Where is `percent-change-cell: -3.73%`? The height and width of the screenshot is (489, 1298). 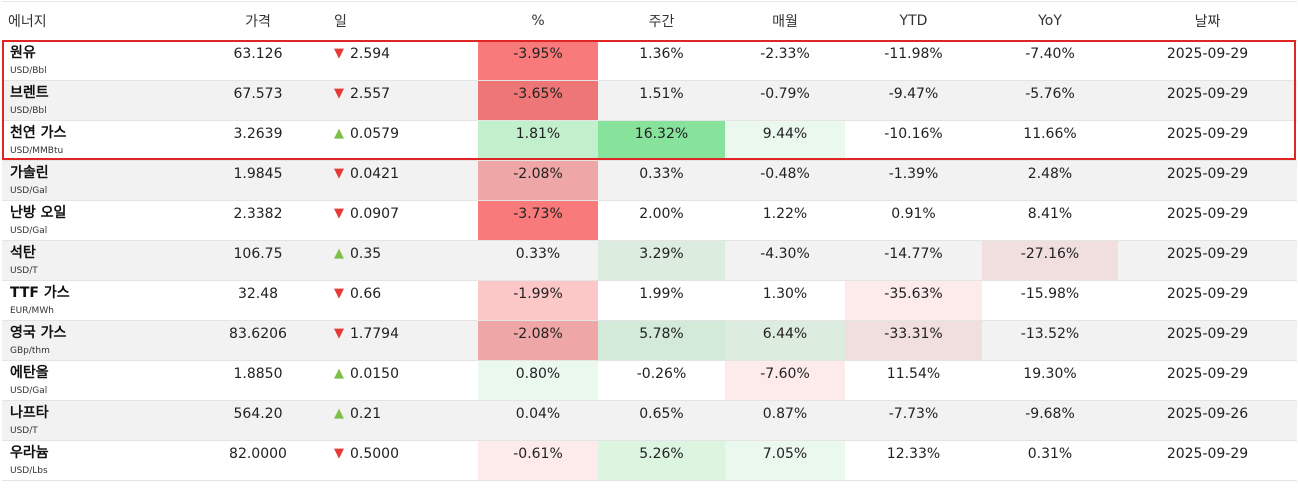
percent-change-cell: -3.73% is located at coordinates (538, 220).